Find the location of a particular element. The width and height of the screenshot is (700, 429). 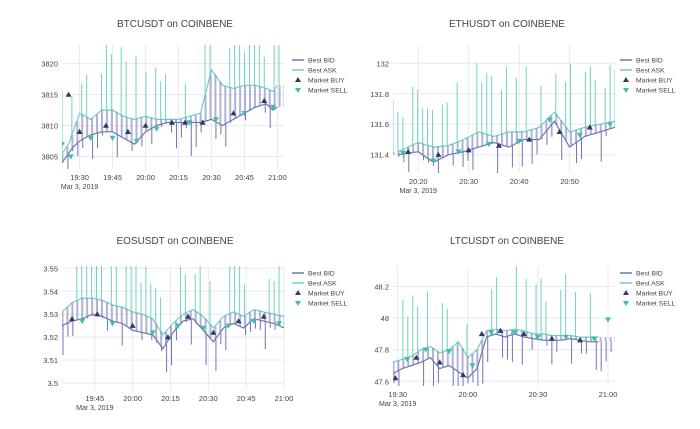

series-best-ask-line is located at coordinates (173, 316).